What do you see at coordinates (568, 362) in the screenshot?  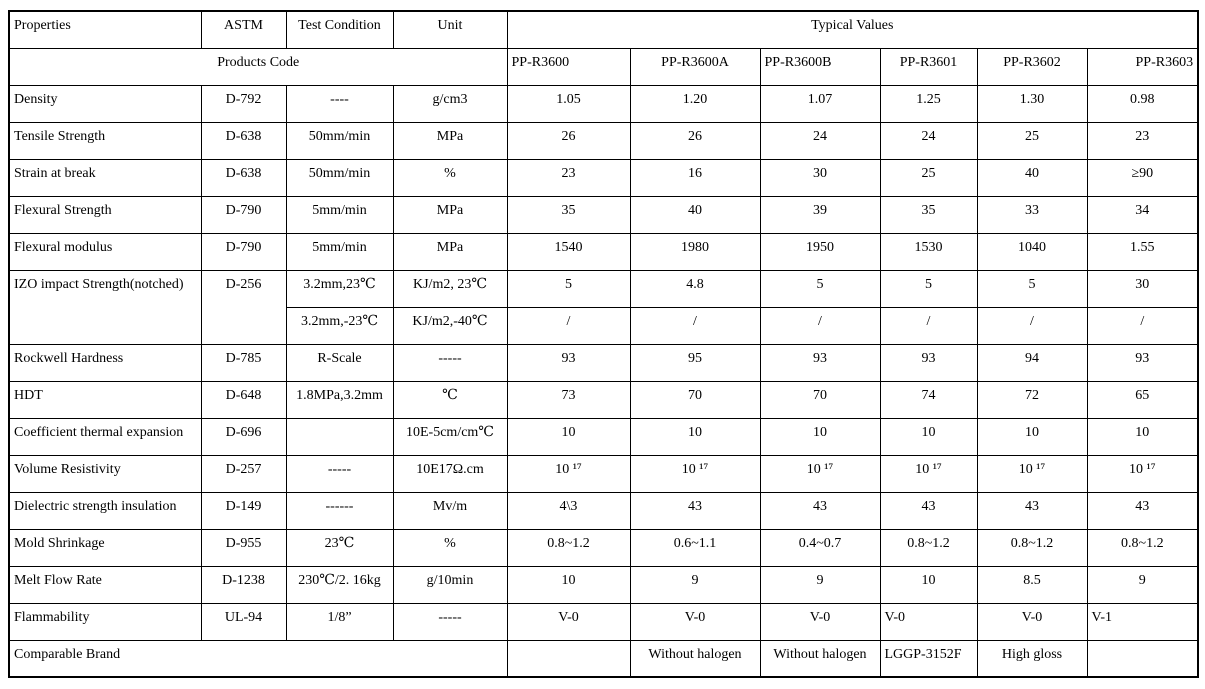 I see `value-cell: 93` at bounding box center [568, 362].